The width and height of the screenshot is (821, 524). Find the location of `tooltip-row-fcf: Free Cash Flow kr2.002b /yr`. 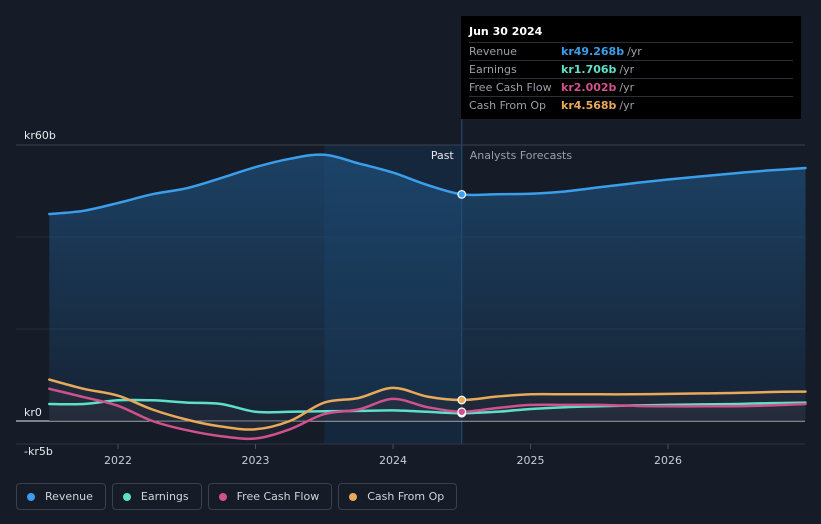

tooltip-row-fcf: Free Cash Flow kr2.002b /yr is located at coordinates (631, 87).